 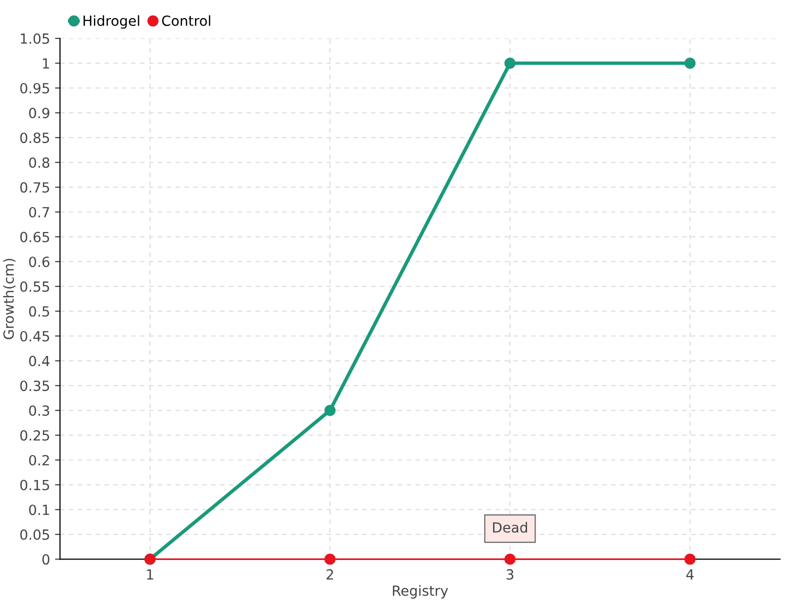 What do you see at coordinates (39, 361) in the screenshot?
I see `y-tick-label: 0.4` at bounding box center [39, 361].